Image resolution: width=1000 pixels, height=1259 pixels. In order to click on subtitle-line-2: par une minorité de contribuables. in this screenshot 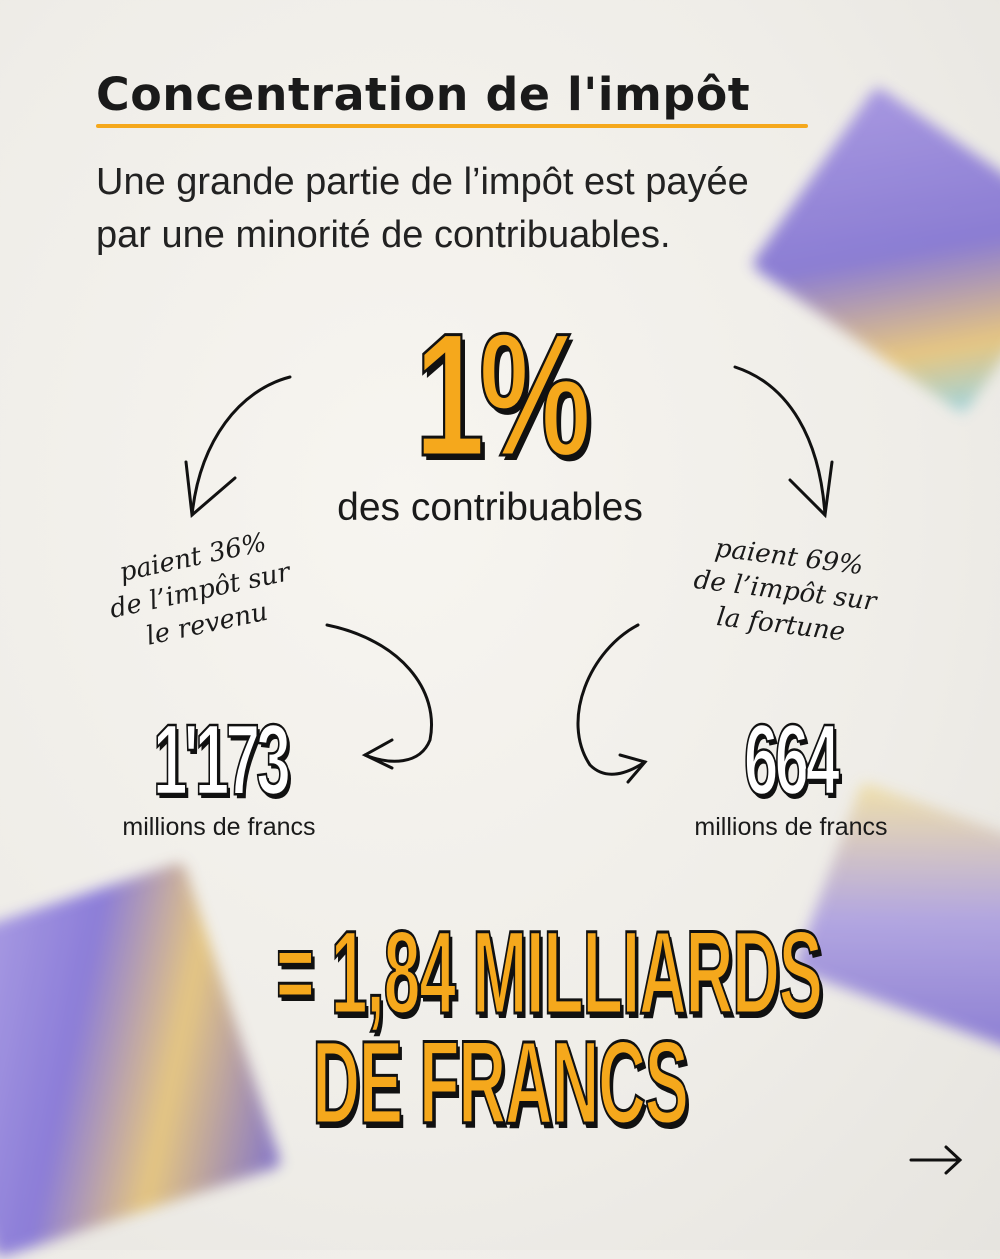, I will do `click(383, 235)`.